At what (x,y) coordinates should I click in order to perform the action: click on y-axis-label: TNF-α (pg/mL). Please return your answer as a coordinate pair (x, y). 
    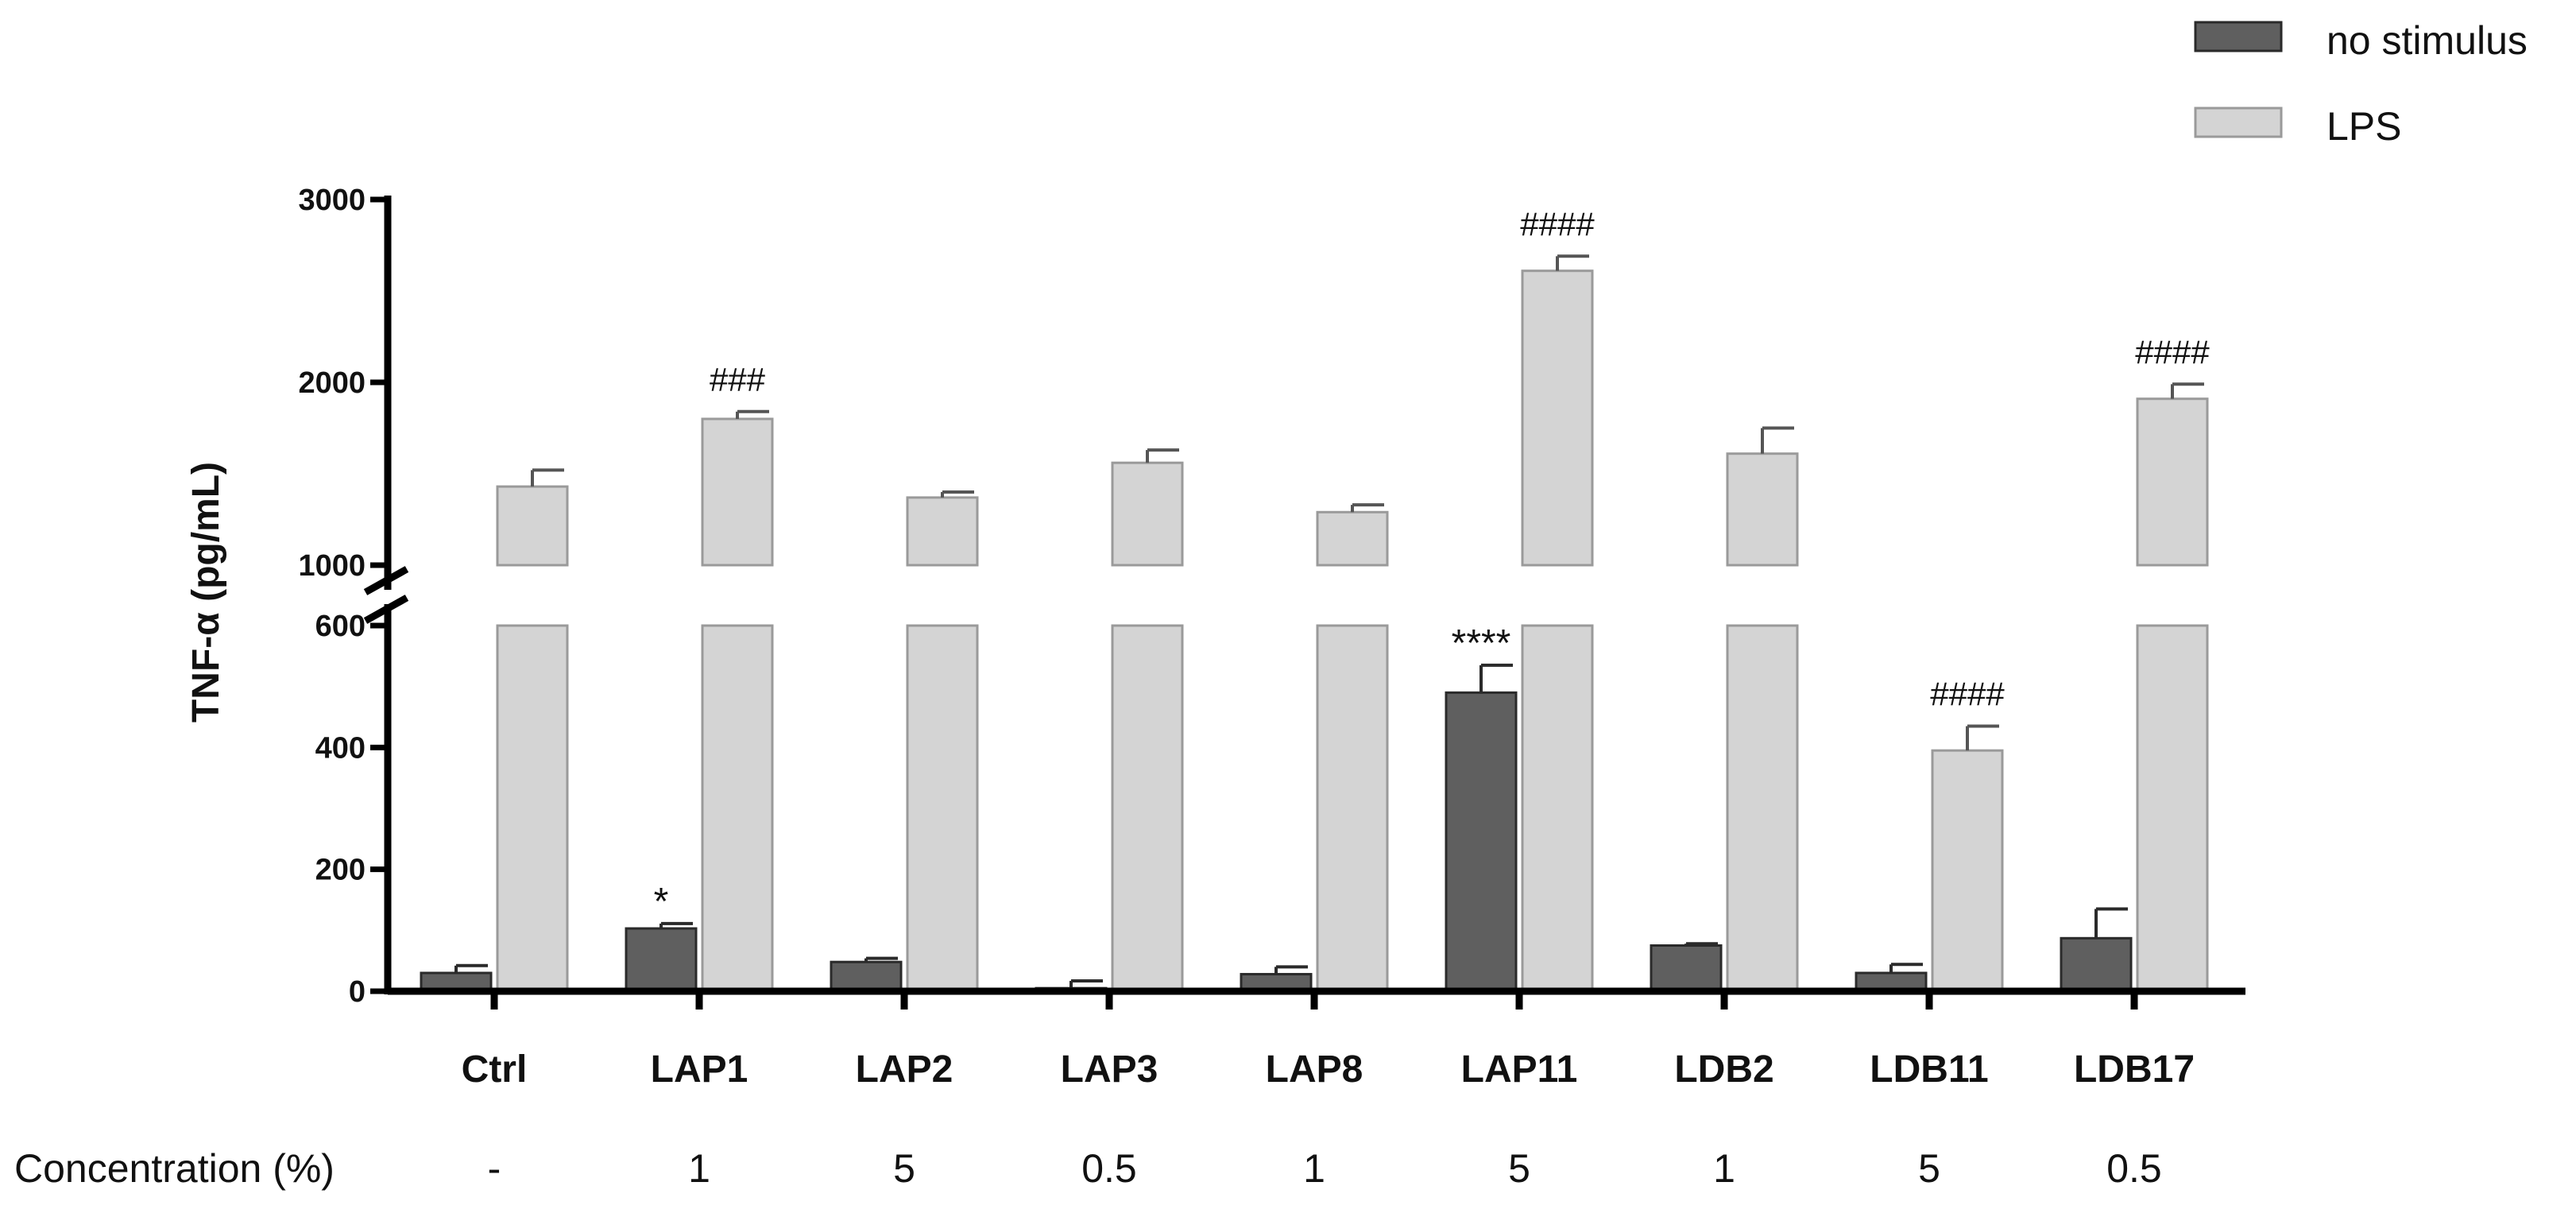
    Looking at the image, I should click on (206, 593).